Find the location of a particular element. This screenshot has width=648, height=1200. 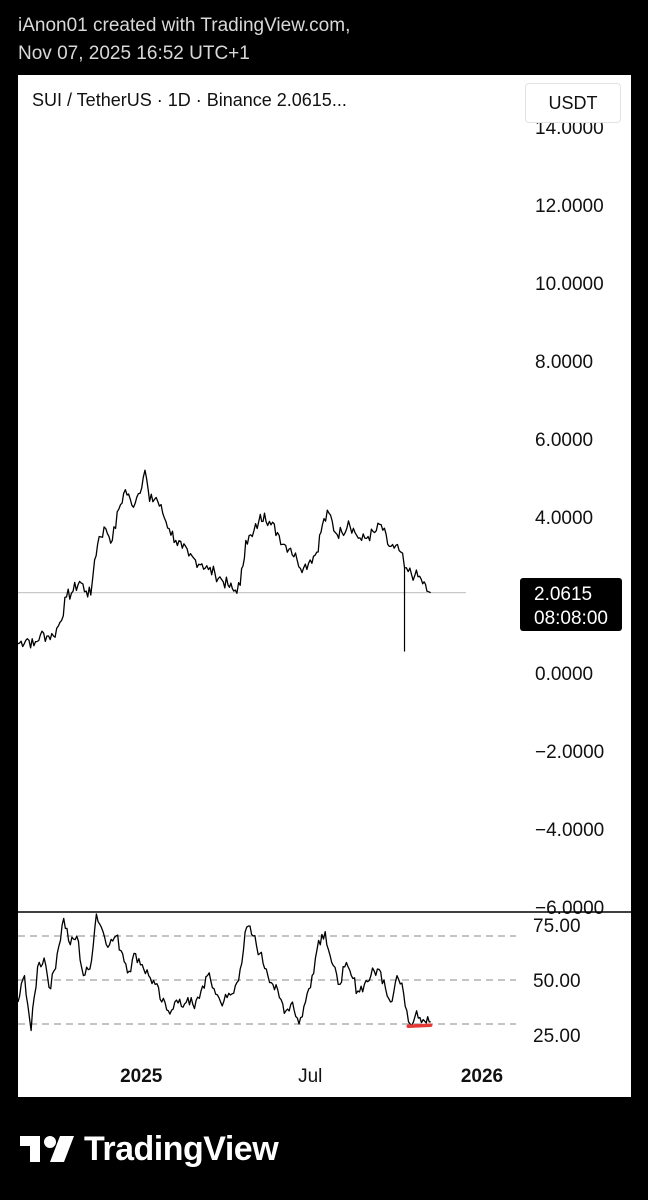

price-scale-label: 10.0000 is located at coordinates (569, 284).